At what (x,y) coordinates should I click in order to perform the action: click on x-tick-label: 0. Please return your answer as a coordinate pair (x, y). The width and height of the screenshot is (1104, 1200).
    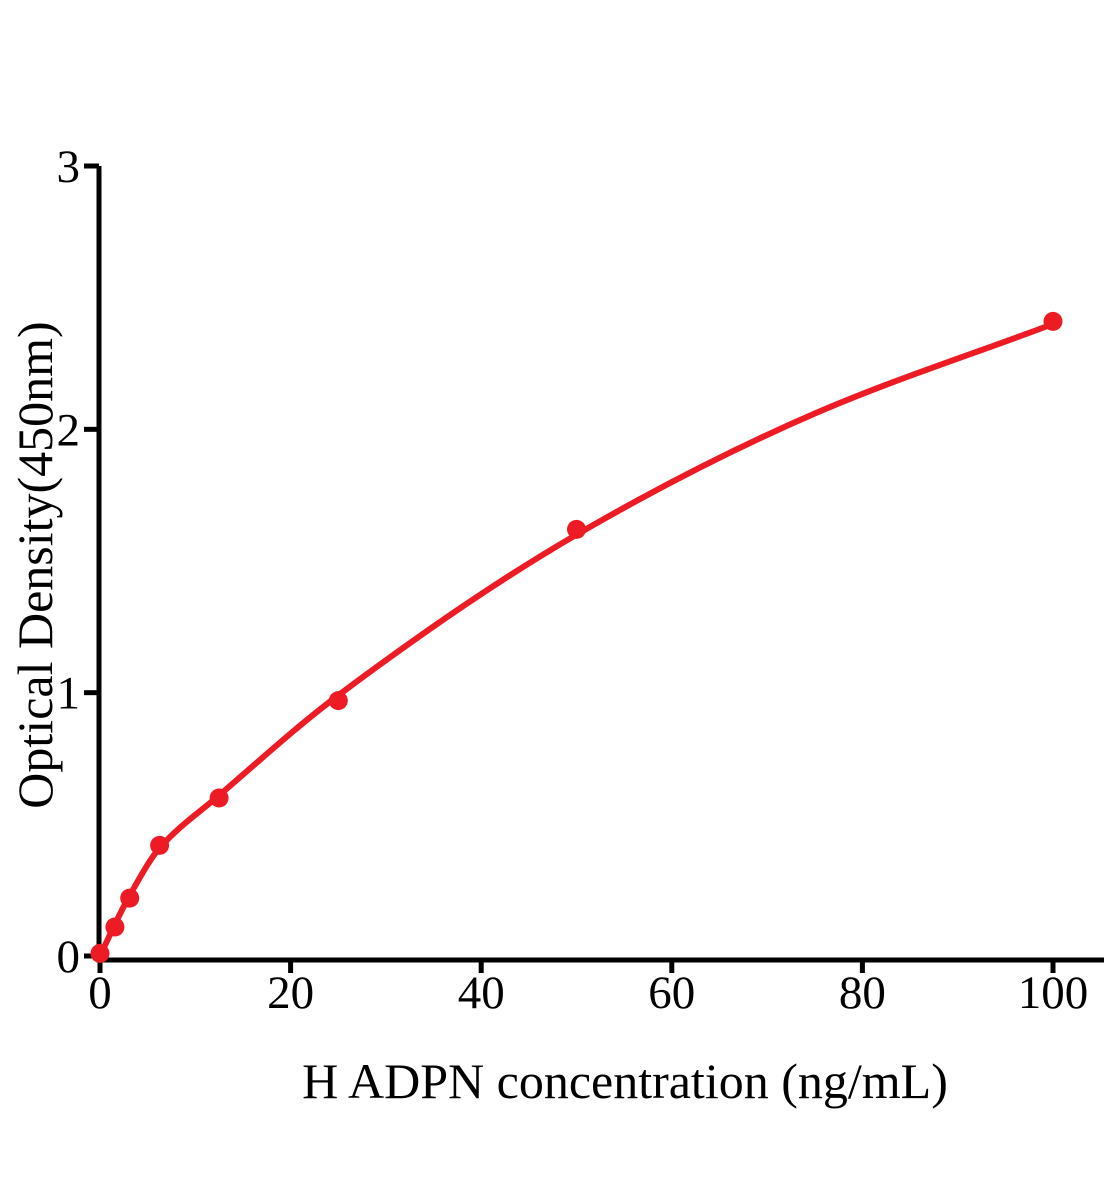
    Looking at the image, I should click on (100, 993).